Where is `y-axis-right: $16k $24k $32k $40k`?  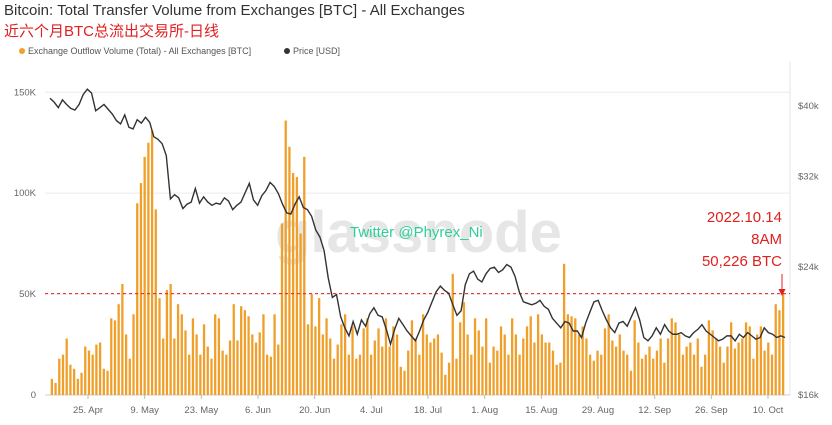 y-axis-right: $16k $24k $32k $40k is located at coordinates (808, 251).